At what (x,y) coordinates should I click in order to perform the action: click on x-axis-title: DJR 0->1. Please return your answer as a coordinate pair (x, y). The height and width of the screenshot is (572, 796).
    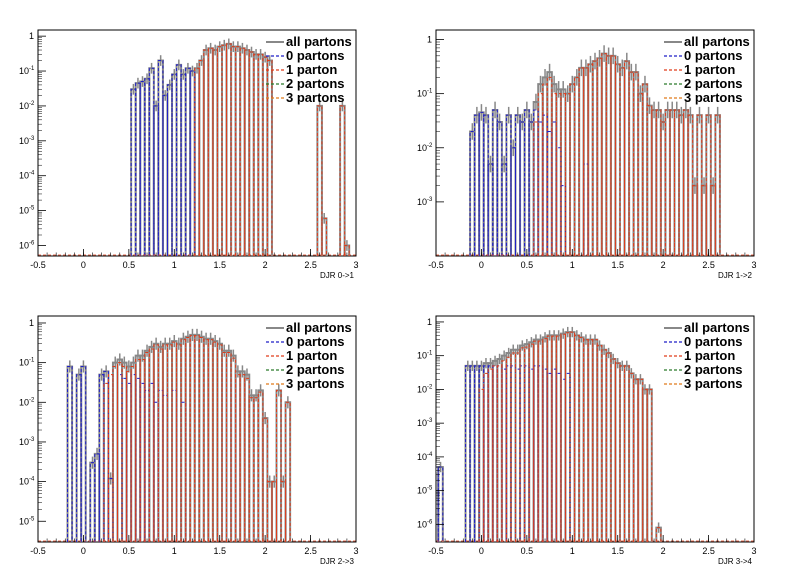
    Looking at the image, I should click on (337, 275).